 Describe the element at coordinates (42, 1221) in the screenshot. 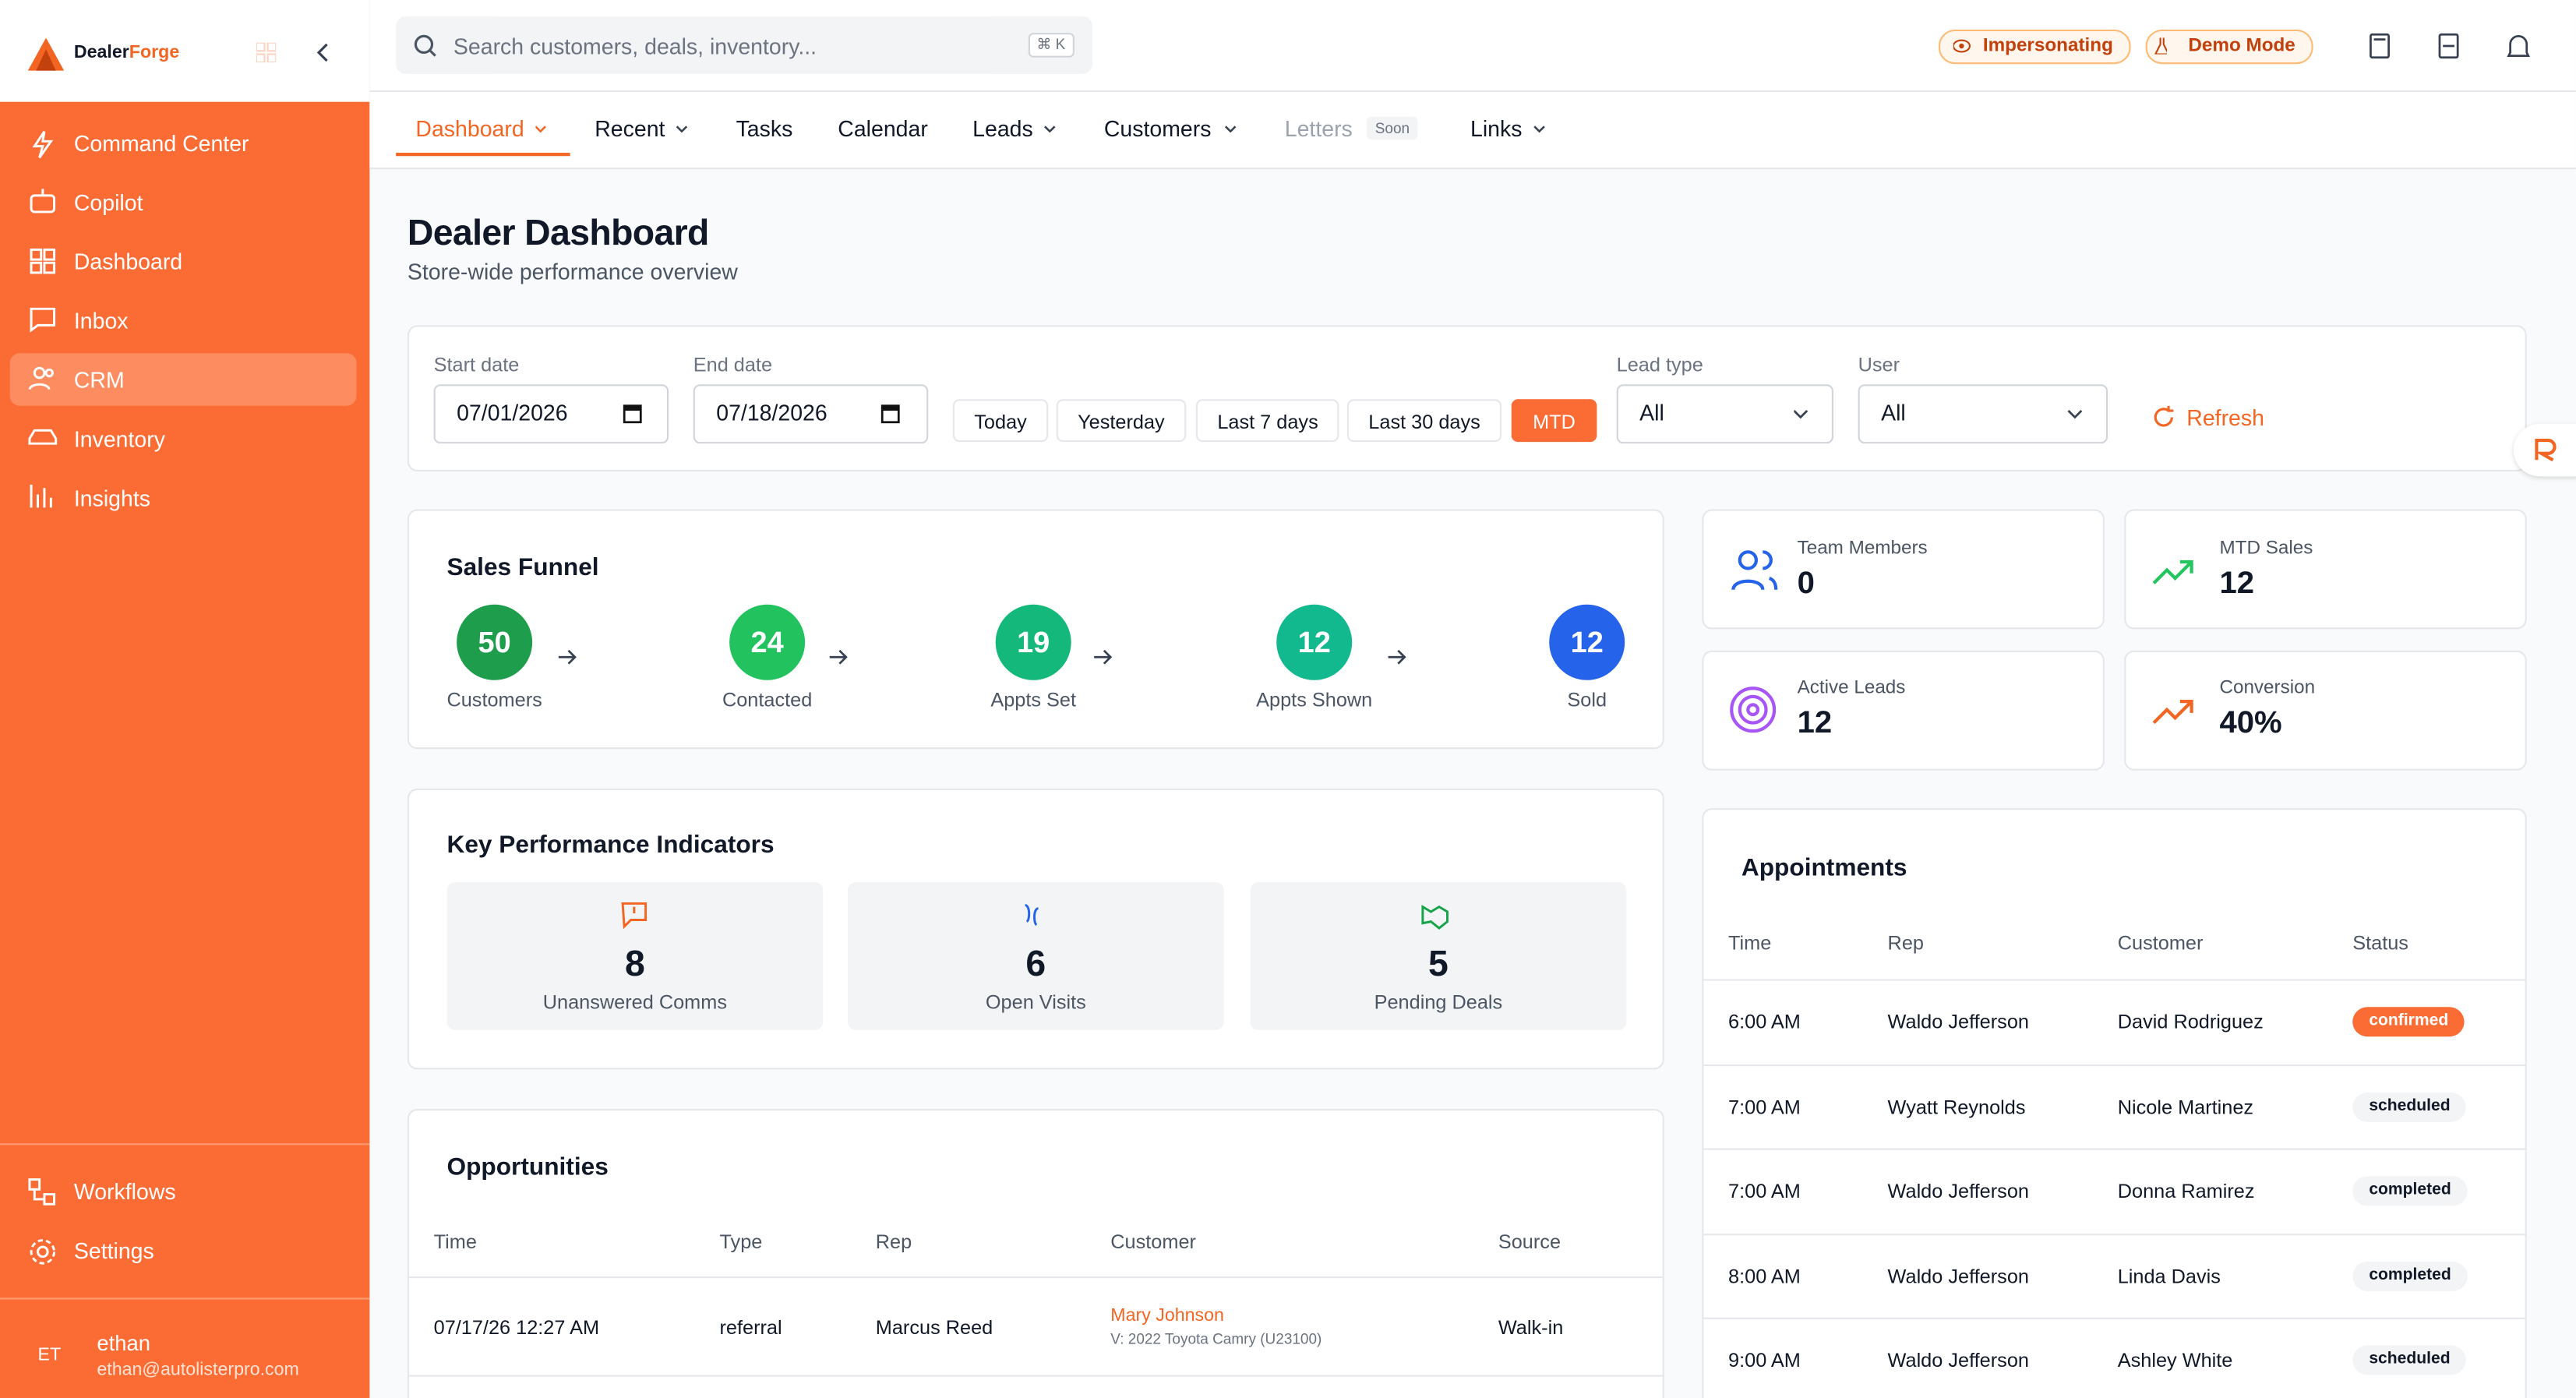

I see `bottom-icons` at that location.